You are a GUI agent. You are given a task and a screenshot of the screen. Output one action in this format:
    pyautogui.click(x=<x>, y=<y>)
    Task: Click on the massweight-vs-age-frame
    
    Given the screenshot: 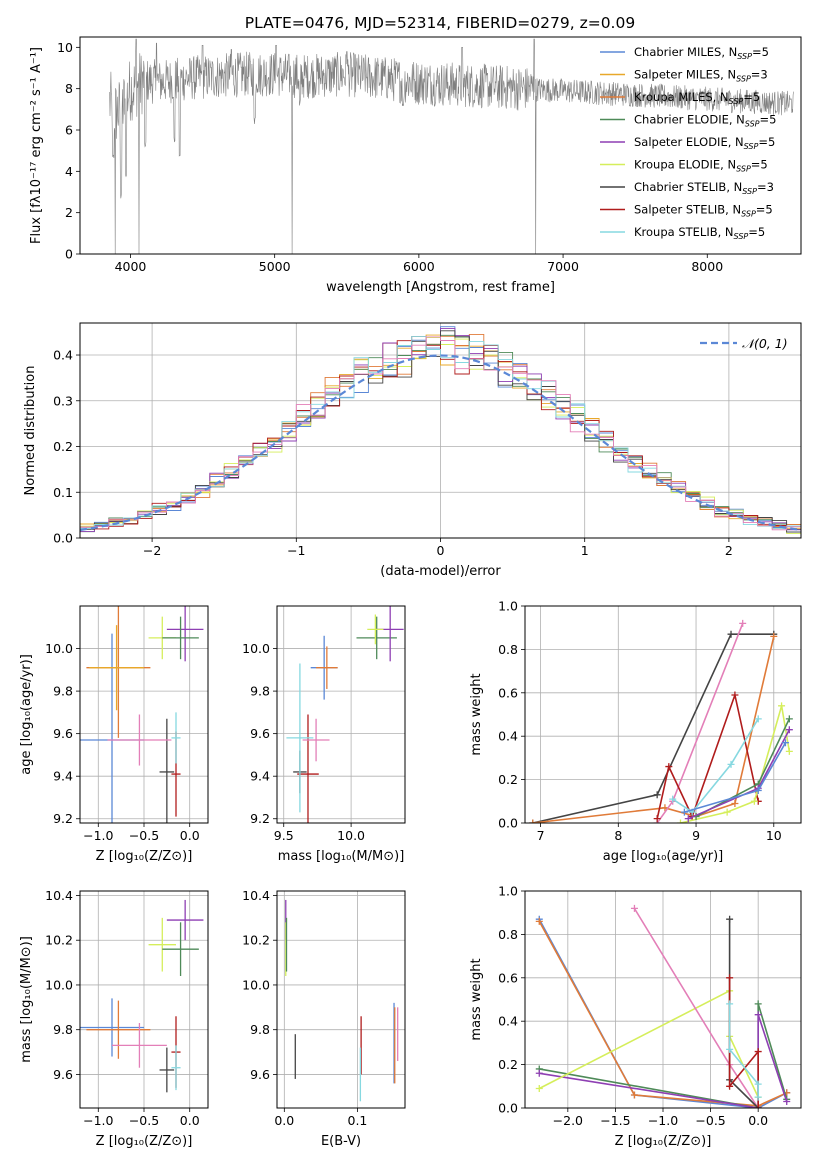 What is the action you would take?
    pyautogui.click(x=663, y=714)
    